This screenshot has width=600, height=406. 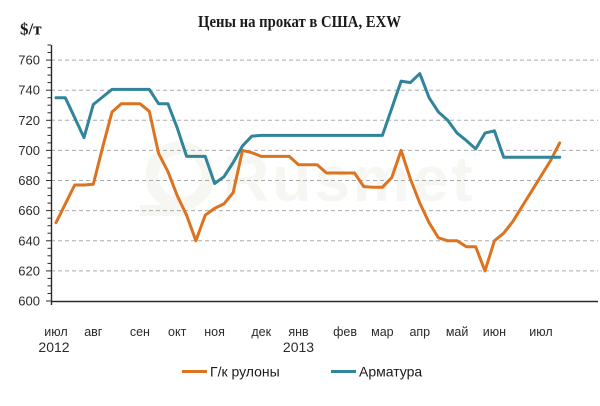 What do you see at coordinates (298, 332) in the screenshot?
I see `svg-text: янв` at bounding box center [298, 332].